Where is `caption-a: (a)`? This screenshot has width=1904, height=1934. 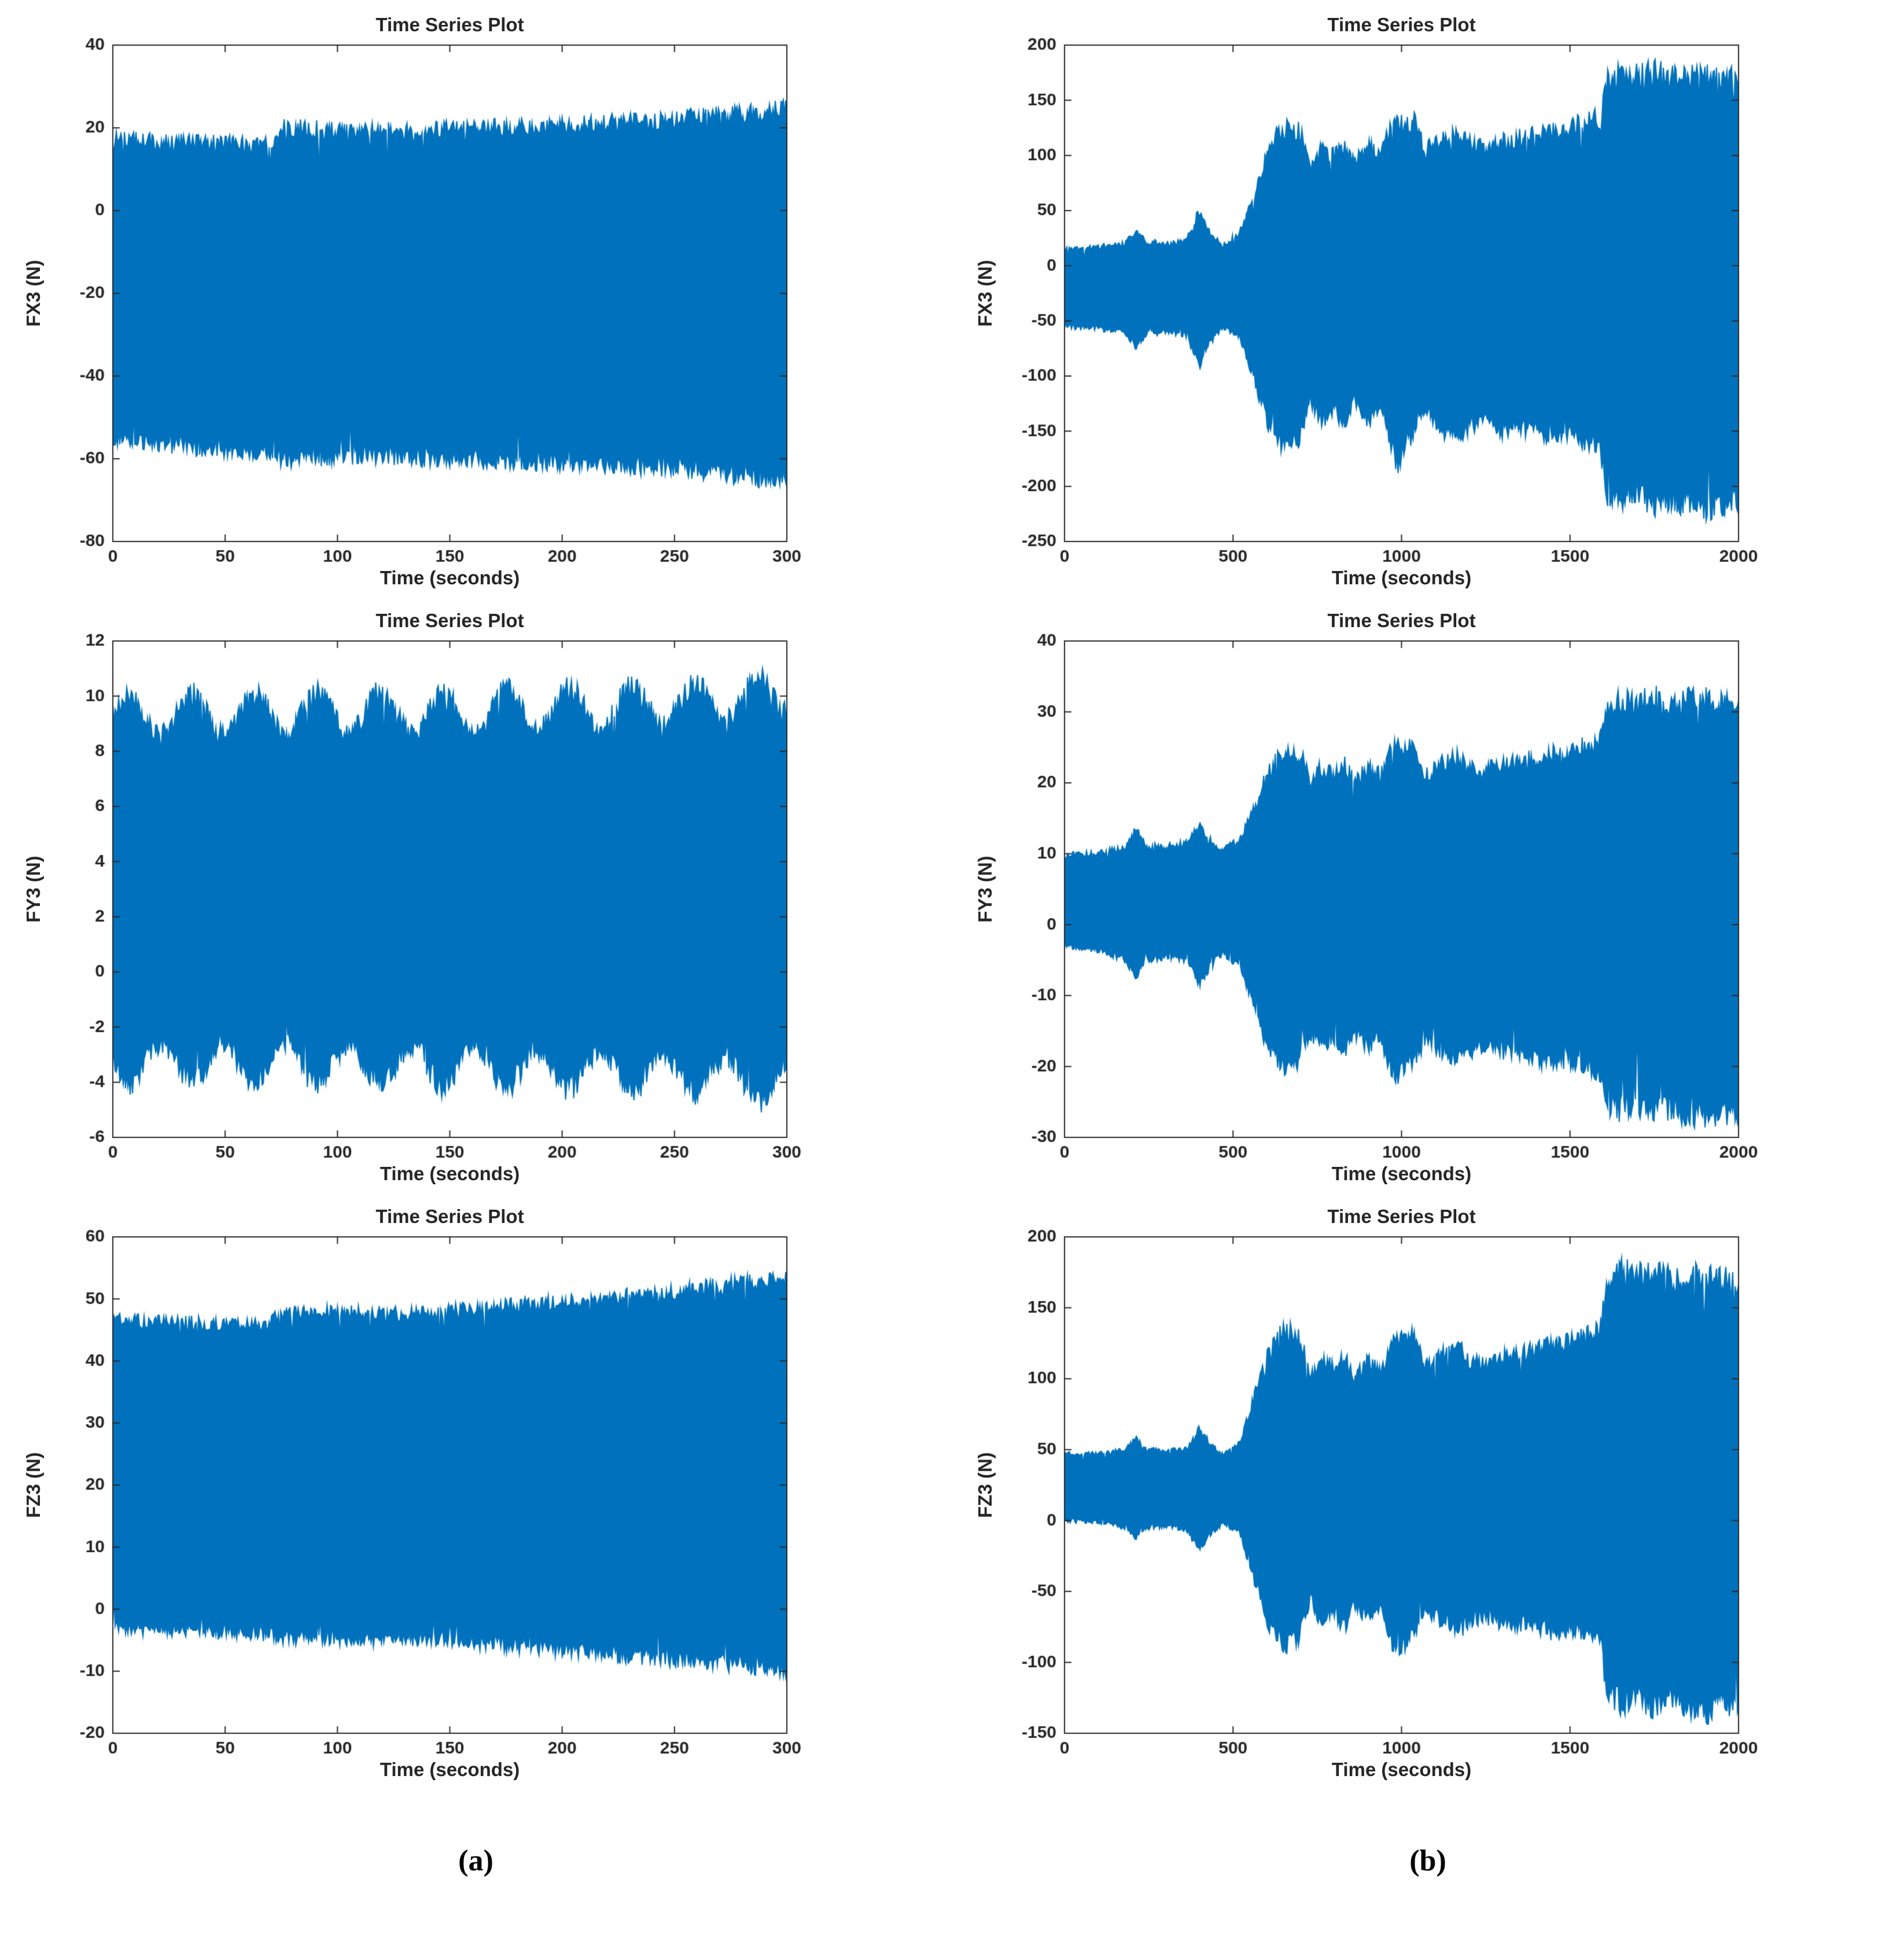 caption-a: (a) is located at coordinates (476, 1861).